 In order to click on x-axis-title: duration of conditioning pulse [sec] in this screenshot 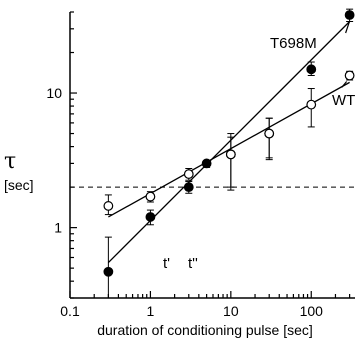, I will do `click(205, 330)`.